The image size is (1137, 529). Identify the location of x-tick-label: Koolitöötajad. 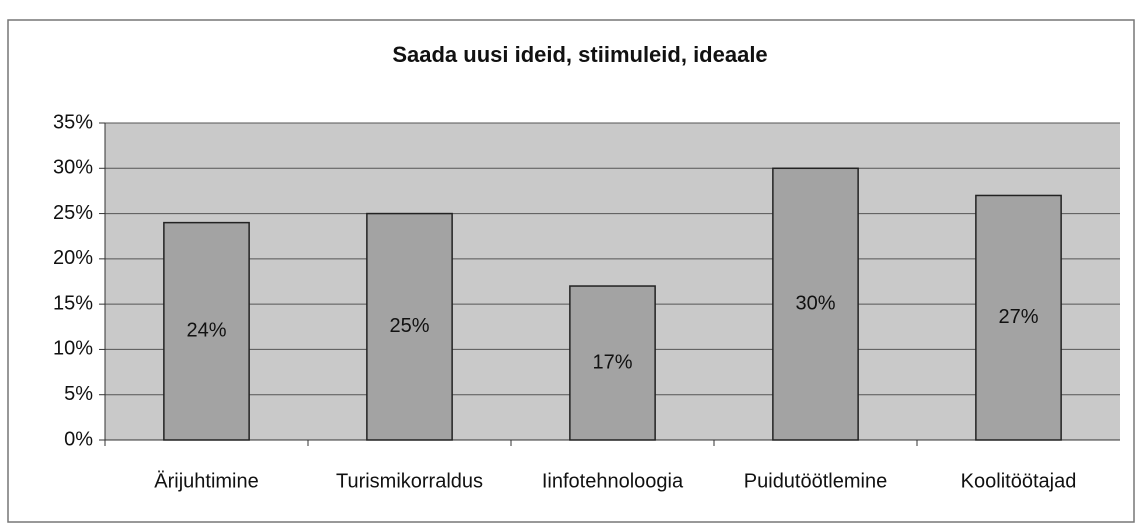
(1019, 481).